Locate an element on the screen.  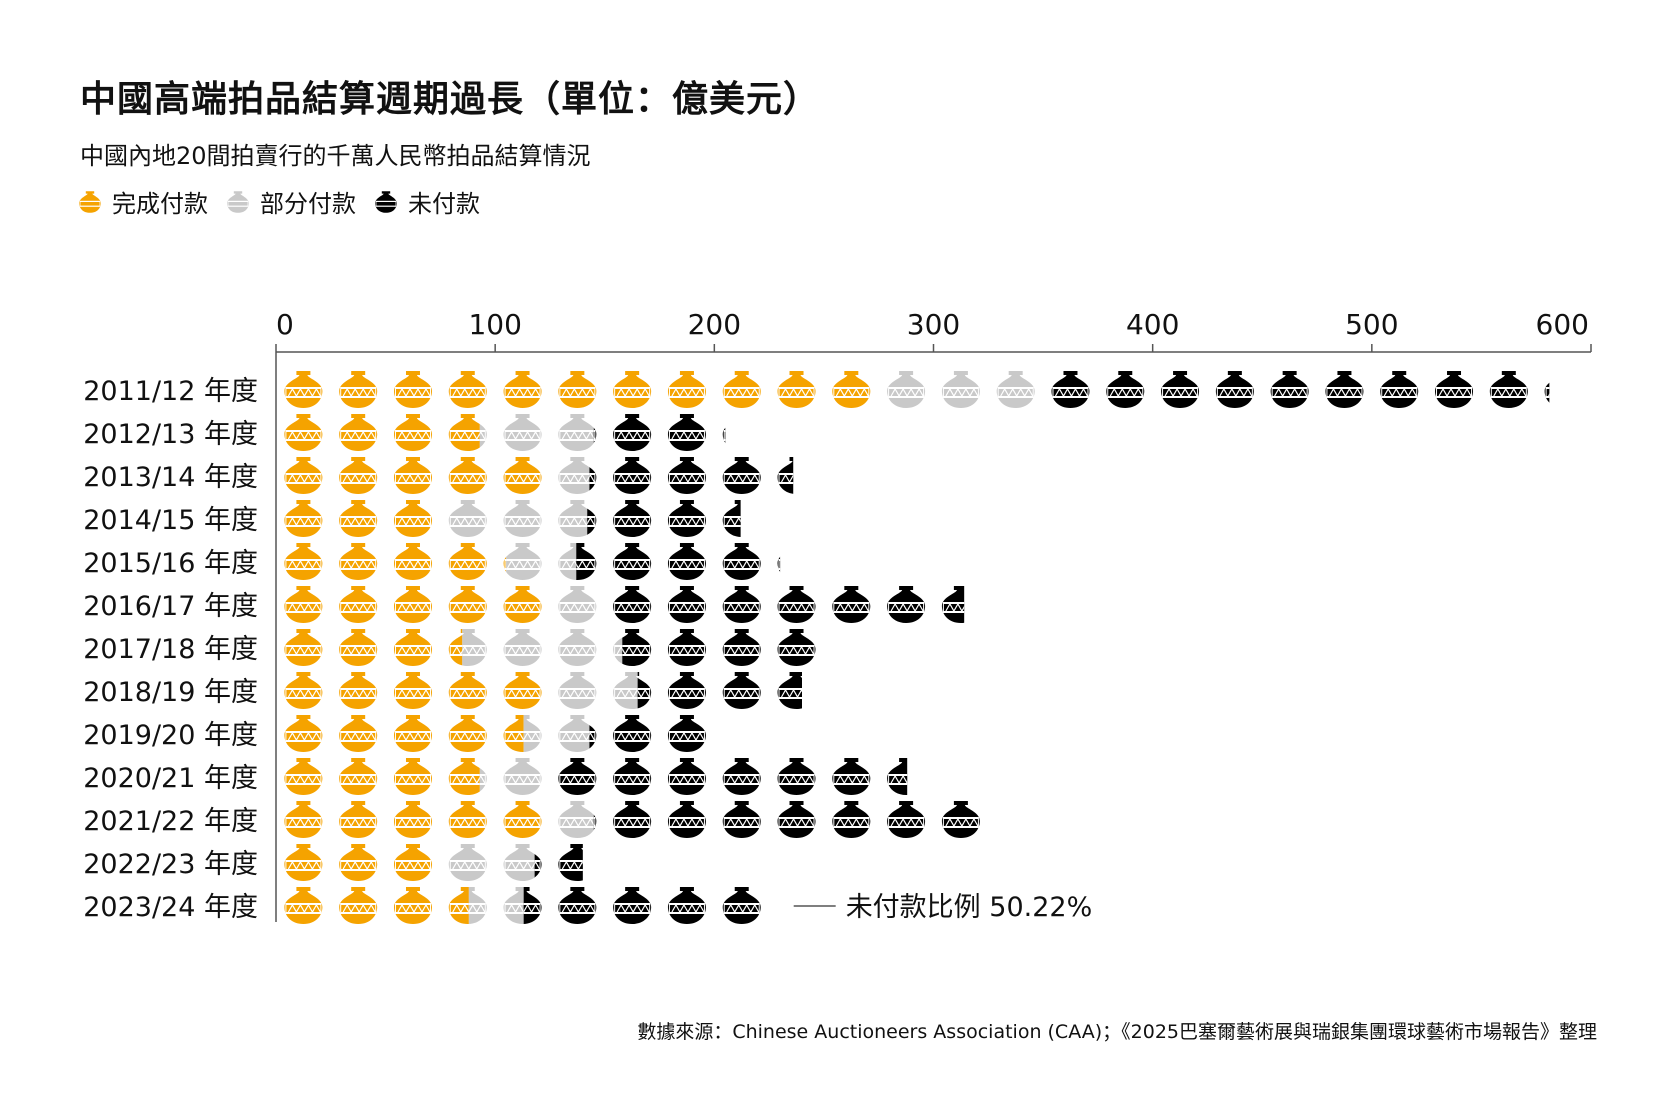
category-label: 2018/19 年度 is located at coordinates (170, 692).